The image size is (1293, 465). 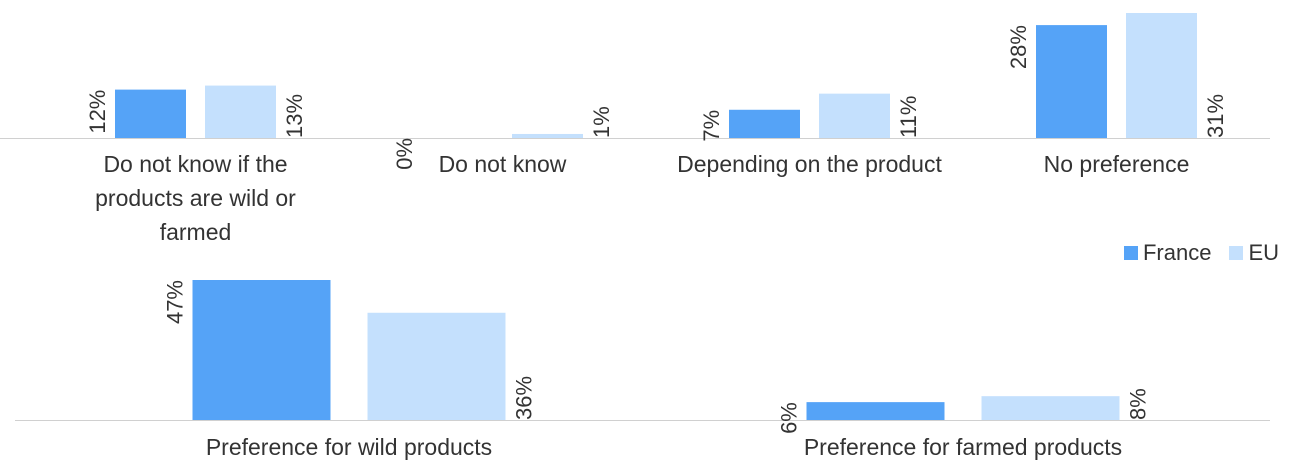 I want to click on category-label-chart1-1-line0: Do not know, so click(x=503, y=164).